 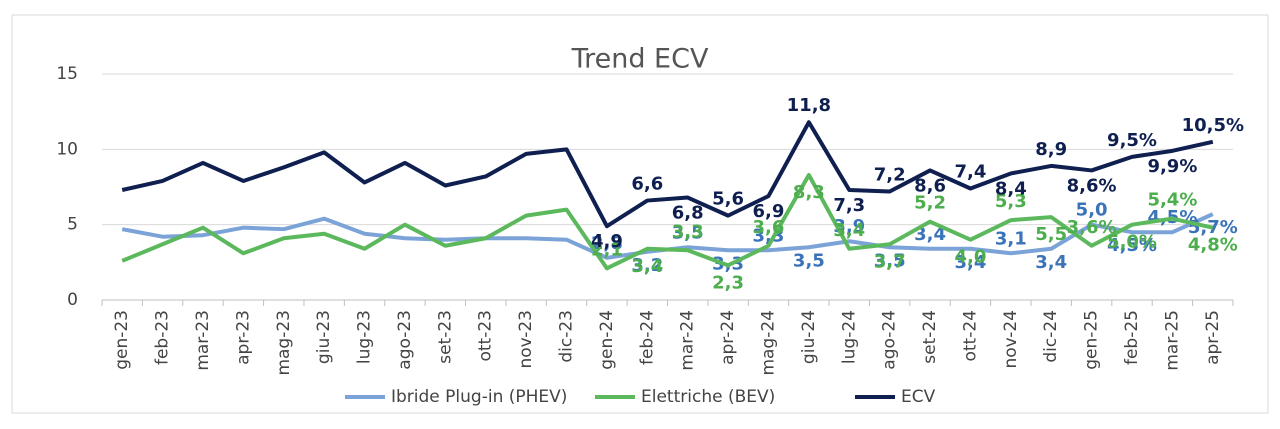 What do you see at coordinates (567, 336) in the screenshot?
I see `x-tick-label: dic-23` at bounding box center [567, 336].